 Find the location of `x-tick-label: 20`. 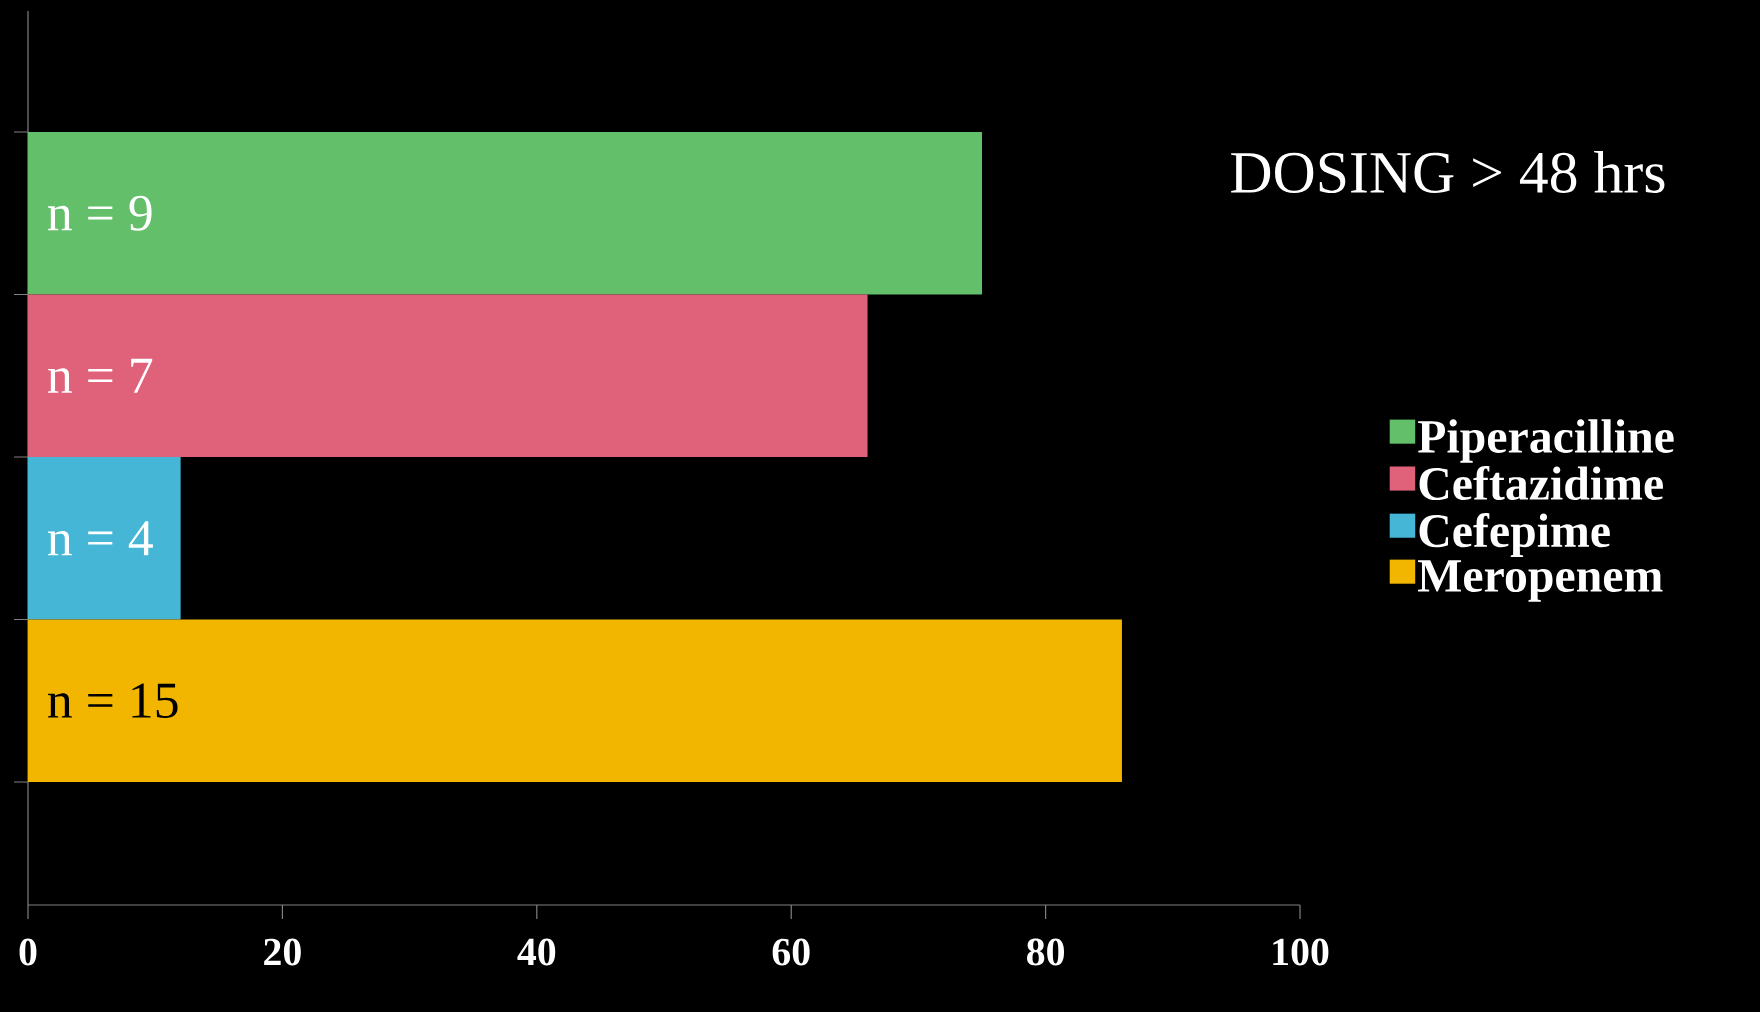

x-tick-label: 20 is located at coordinates (282, 952).